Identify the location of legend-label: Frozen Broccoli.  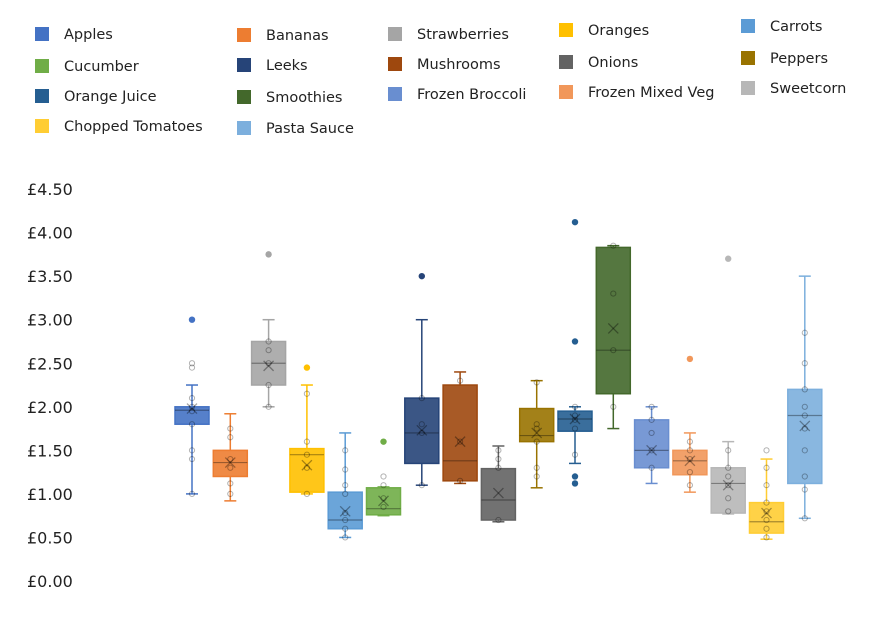
(471, 95).